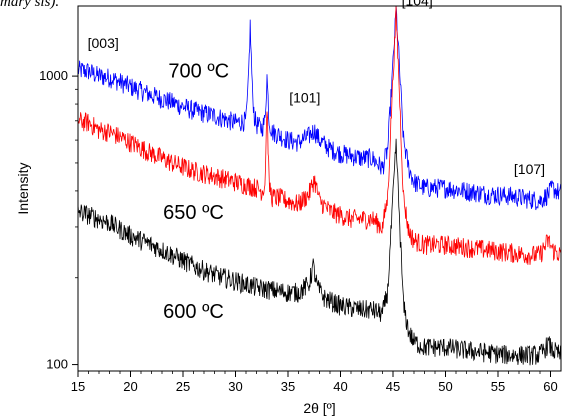 This screenshot has width=563, height=417. Describe the element at coordinates (30, 5) in the screenshot. I see `caption-fragment: mary sis).` at that location.